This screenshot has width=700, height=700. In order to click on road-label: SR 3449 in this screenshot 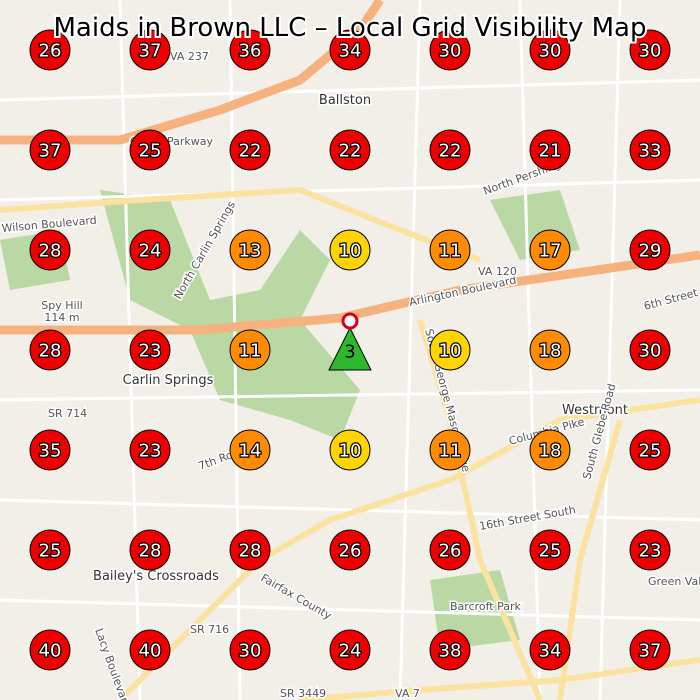, I will do `click(303, 693)`.